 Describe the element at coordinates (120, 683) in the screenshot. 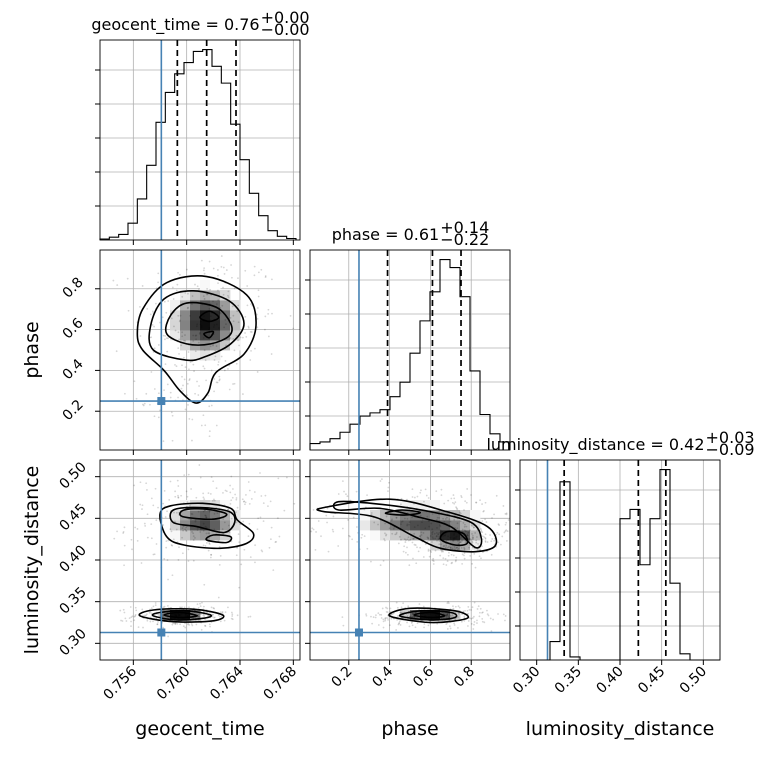

I see `x-tick-label-geocent_time: 0.756` at that location.